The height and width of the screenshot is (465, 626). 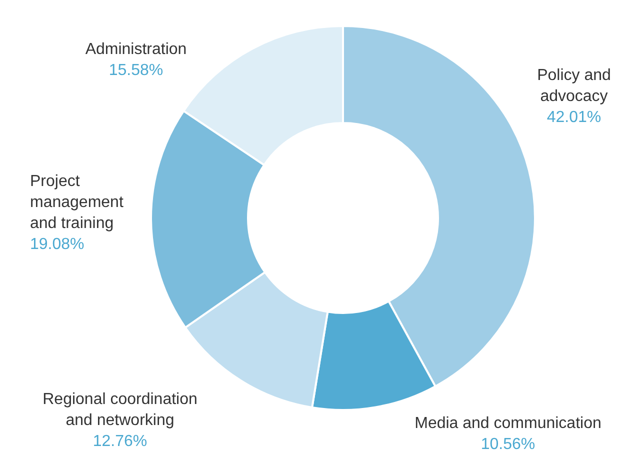 I want to click on data-label: 10.56%, so click(x=508, y=444).